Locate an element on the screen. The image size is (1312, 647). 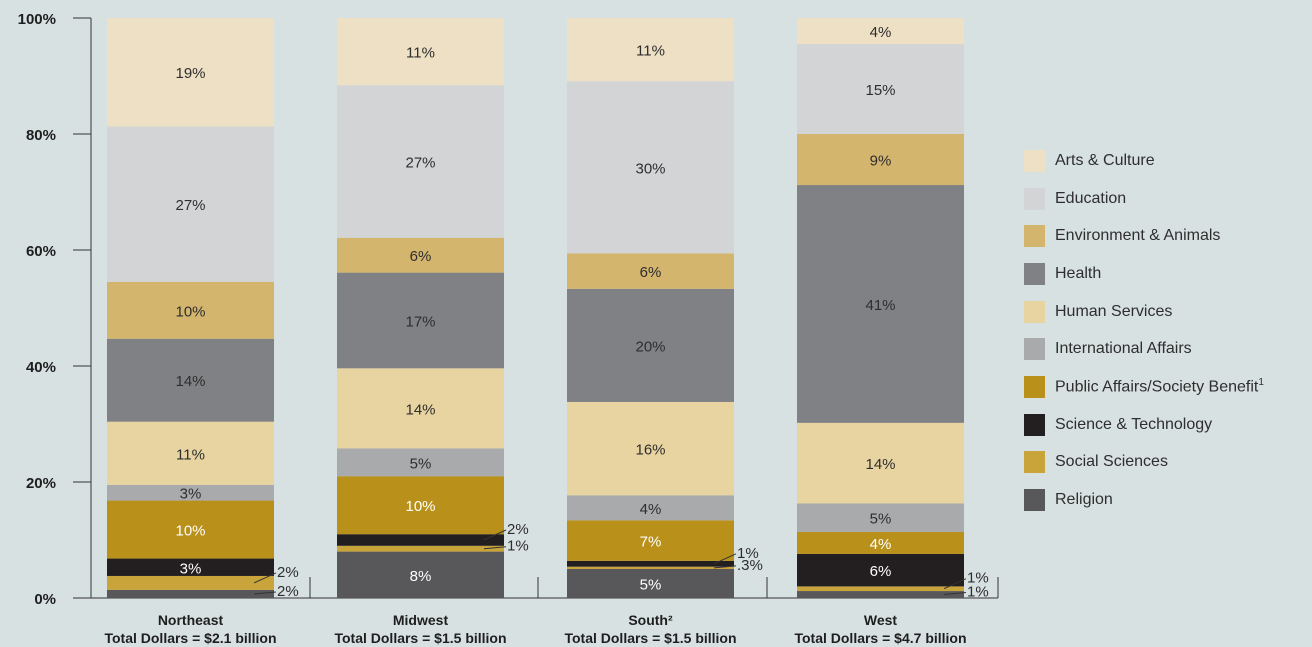
legend-label-text: Human Services is located at coordinates (1114, 311).